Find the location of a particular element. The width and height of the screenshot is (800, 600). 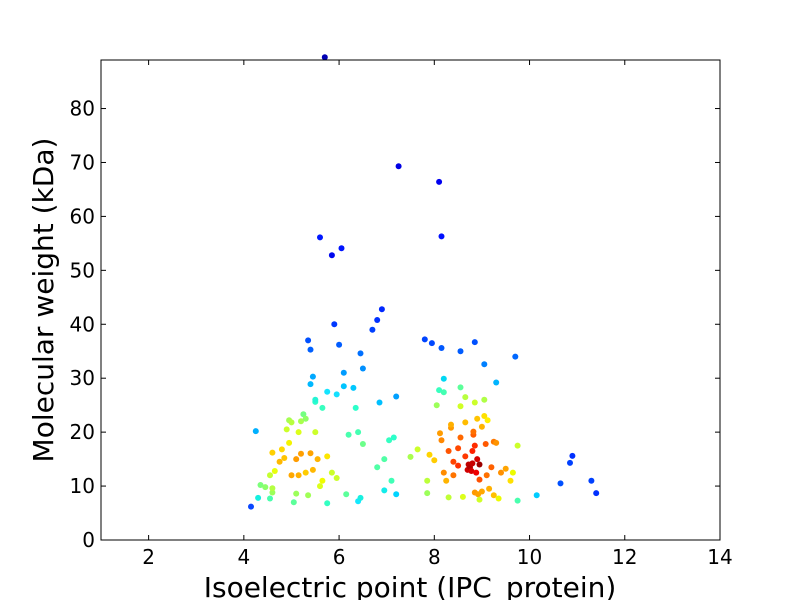

y-tick-label: 70 is located at coordinates (82, 162).